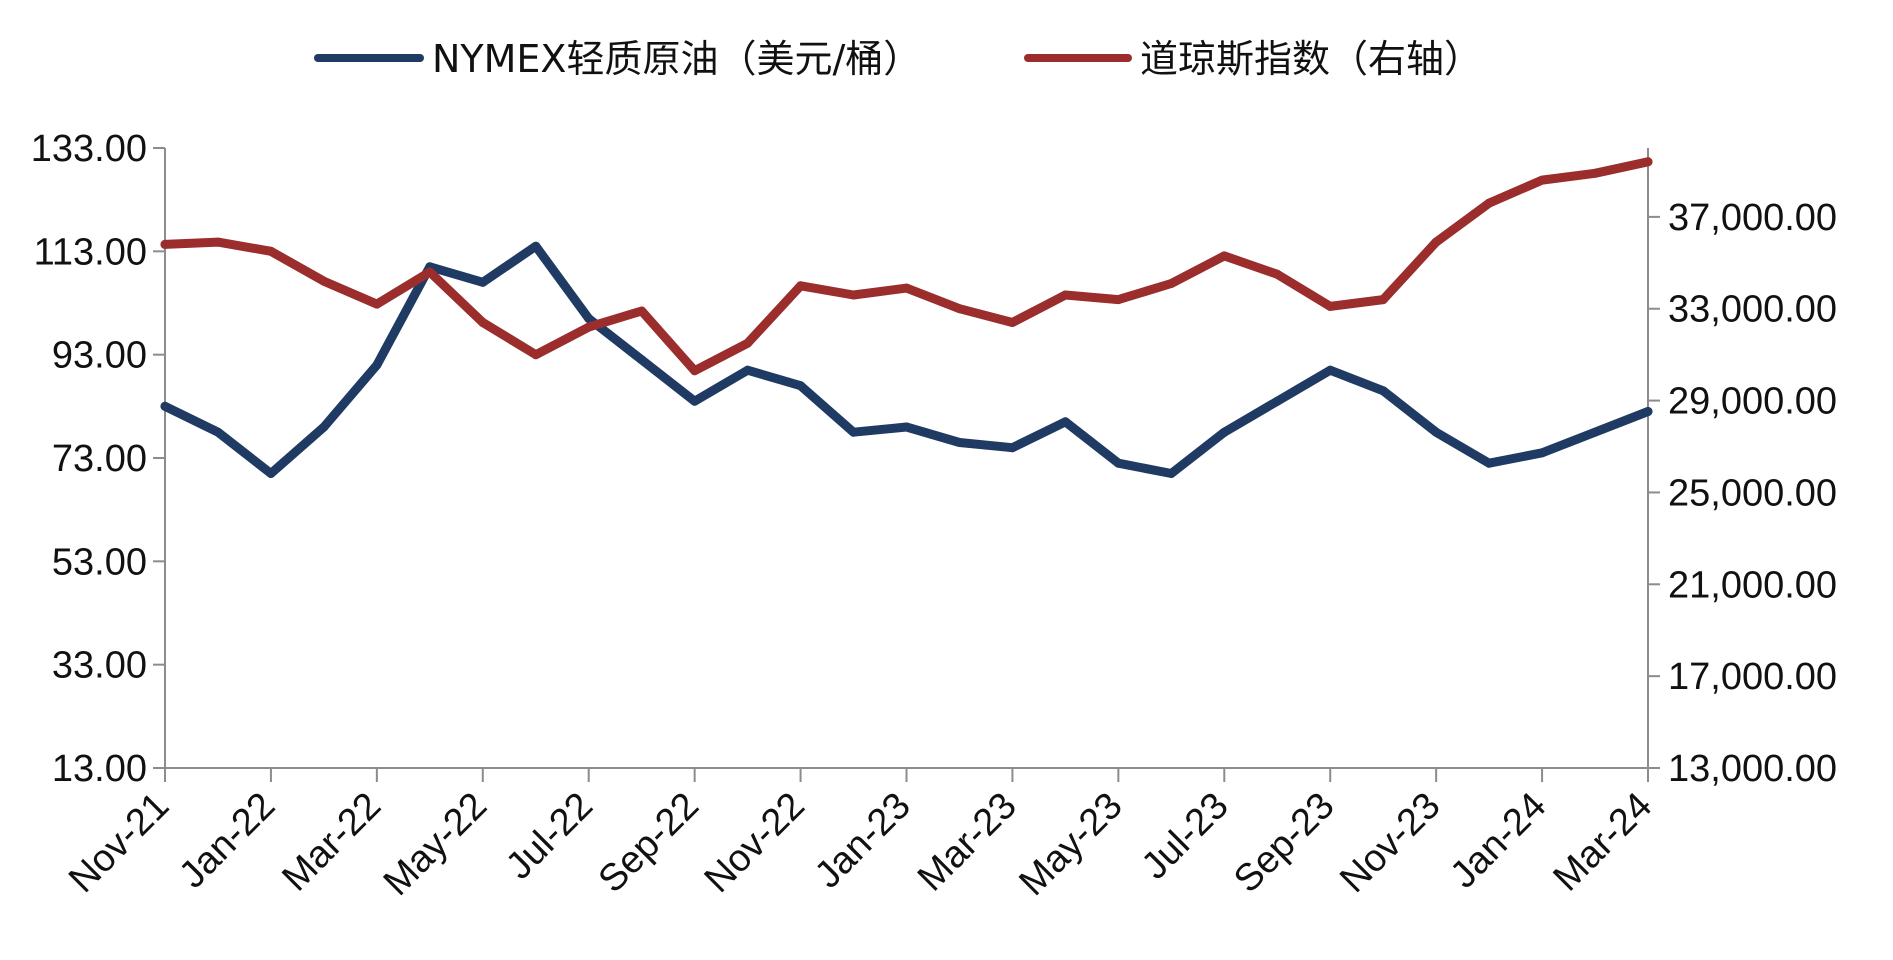 Image resolution: width=1893 pixels, height=960 pixels. Describe the element at coordinates (1752, 677) in the screenshot. I see `right-axis-tick-label: 17,000.00` at that location.